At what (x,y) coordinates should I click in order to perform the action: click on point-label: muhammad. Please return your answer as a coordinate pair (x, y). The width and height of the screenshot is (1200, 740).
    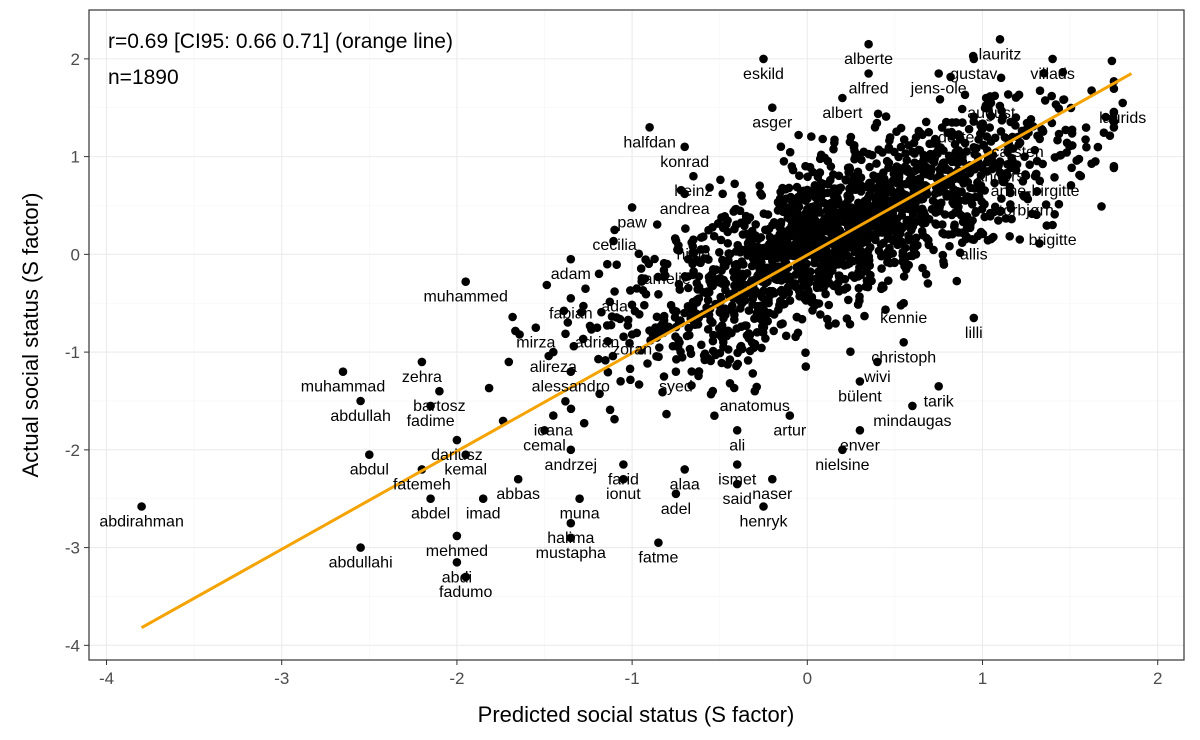
    Looking at the image, I should click on (343, 387).